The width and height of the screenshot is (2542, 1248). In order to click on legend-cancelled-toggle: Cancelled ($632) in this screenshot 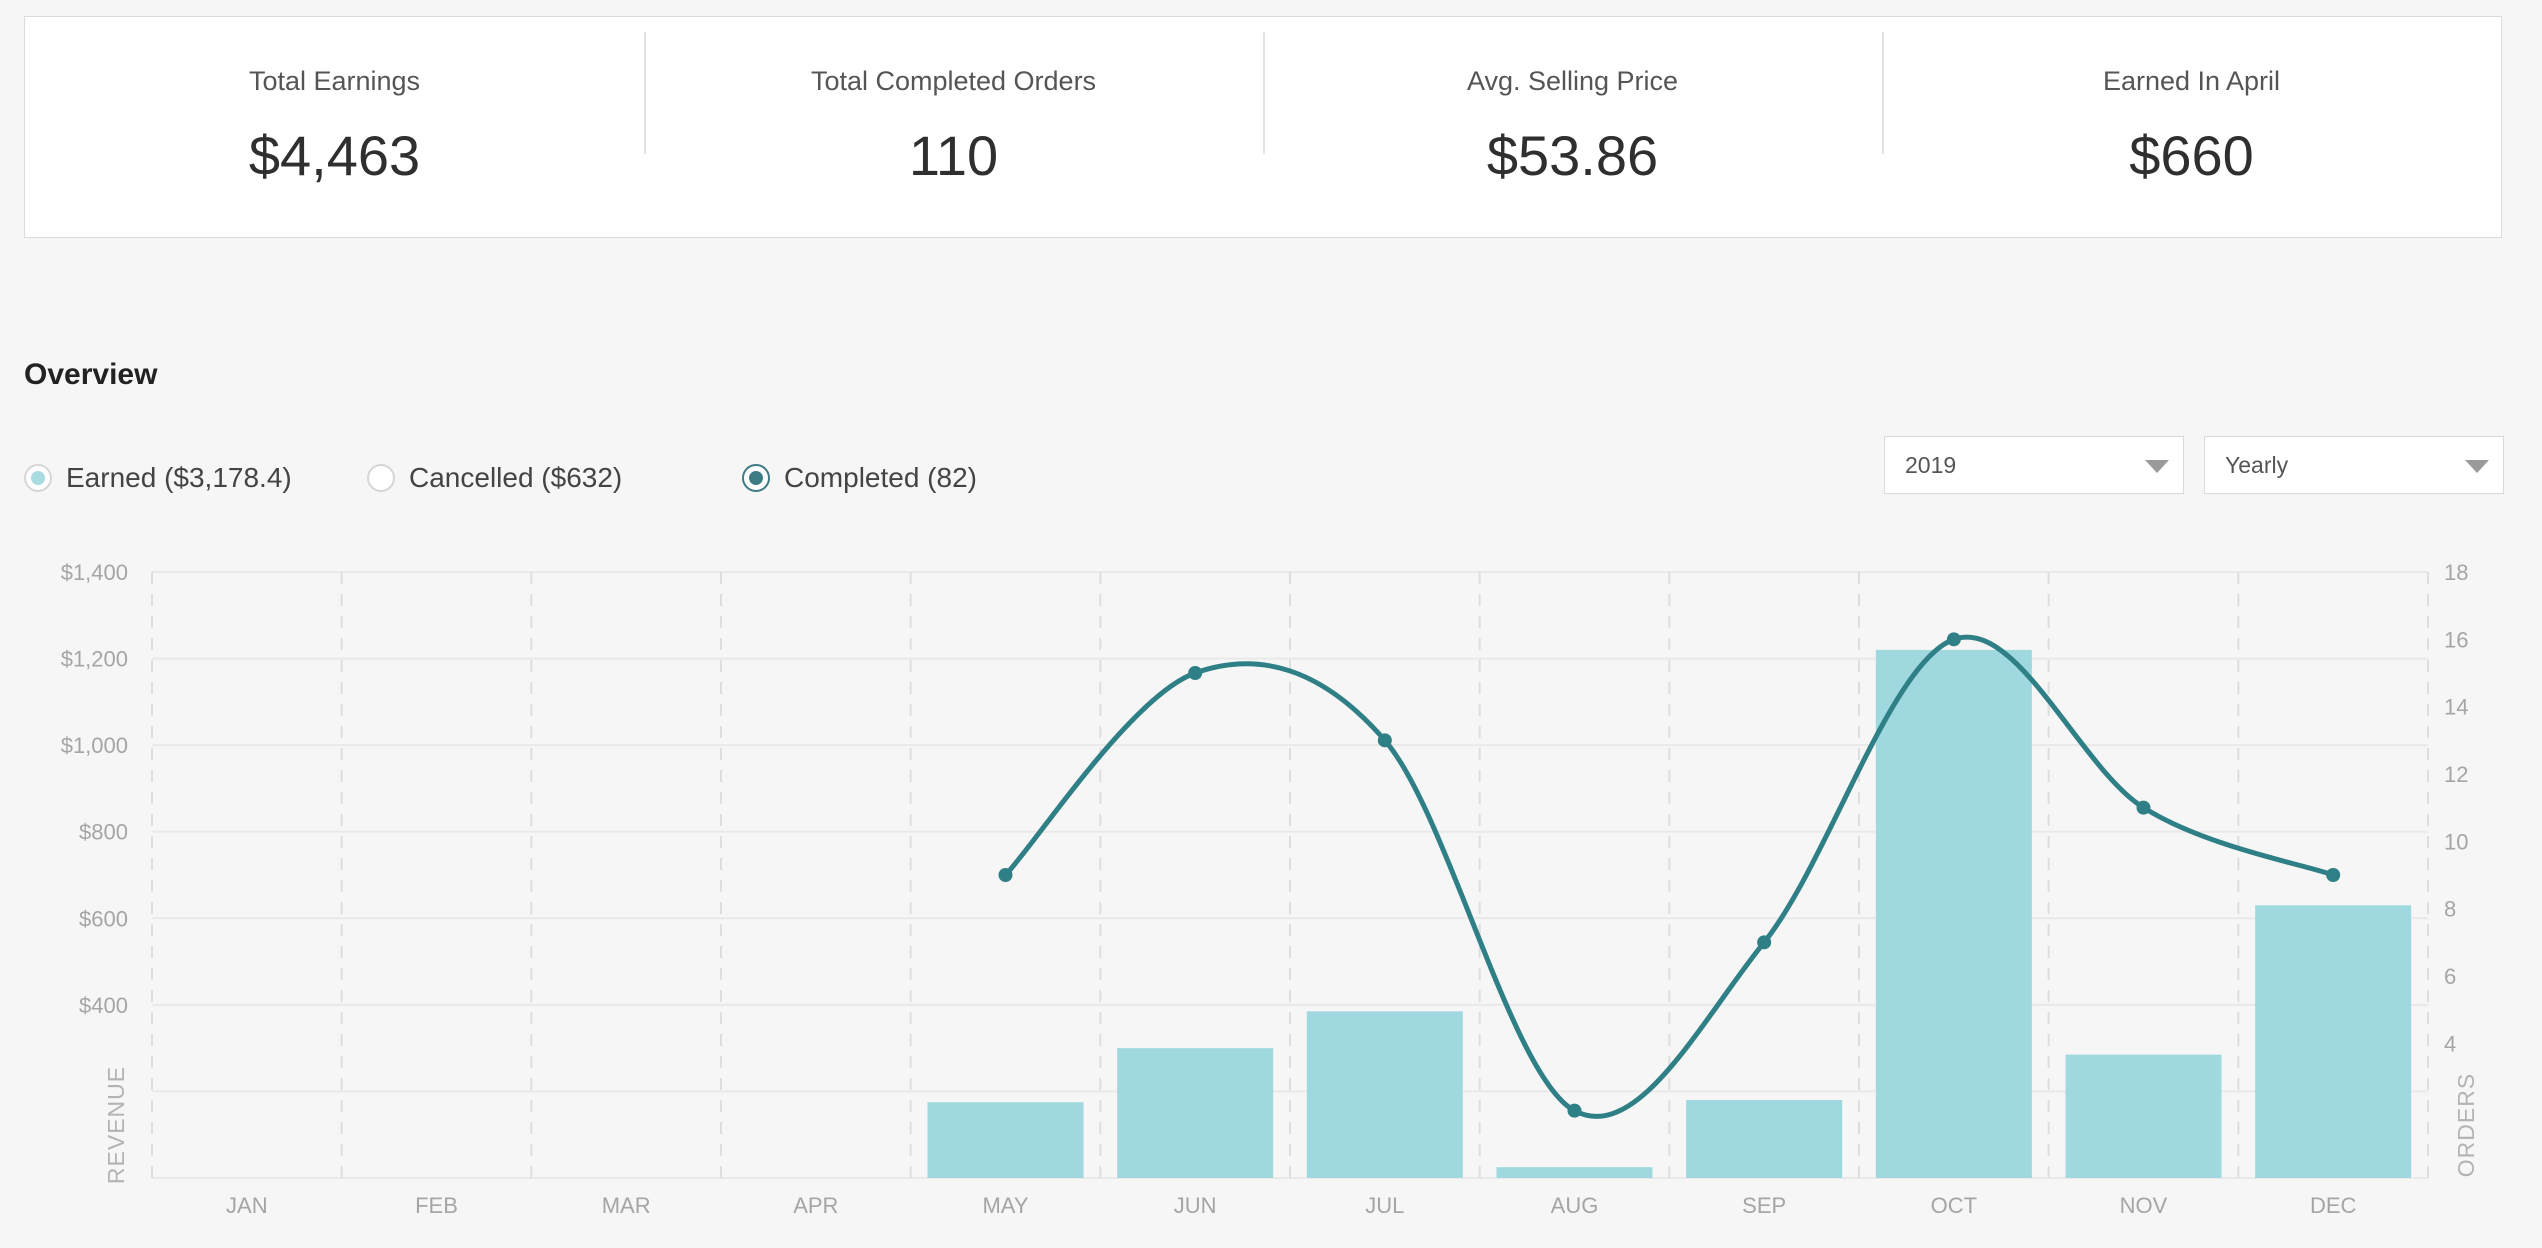, I will do `click(494, 478)`.